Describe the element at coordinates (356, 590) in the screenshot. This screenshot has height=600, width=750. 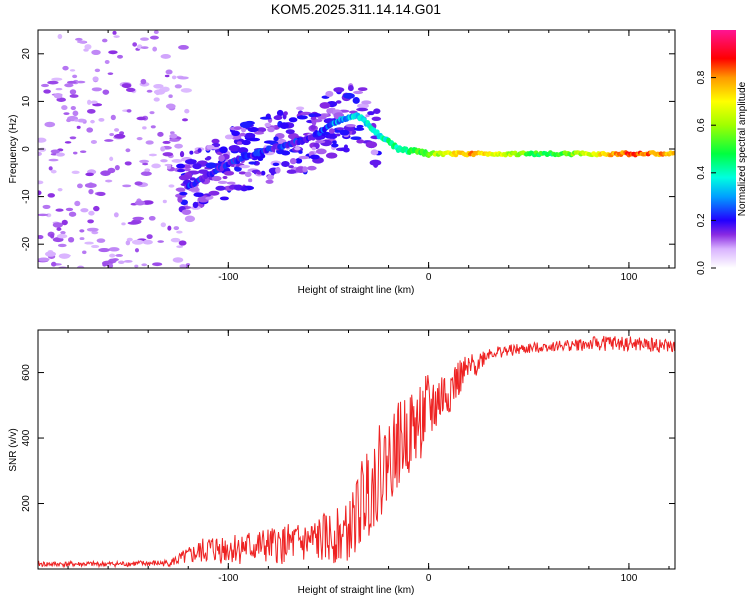
I see `snr-x-label: Height of straight line (km)` at that location.